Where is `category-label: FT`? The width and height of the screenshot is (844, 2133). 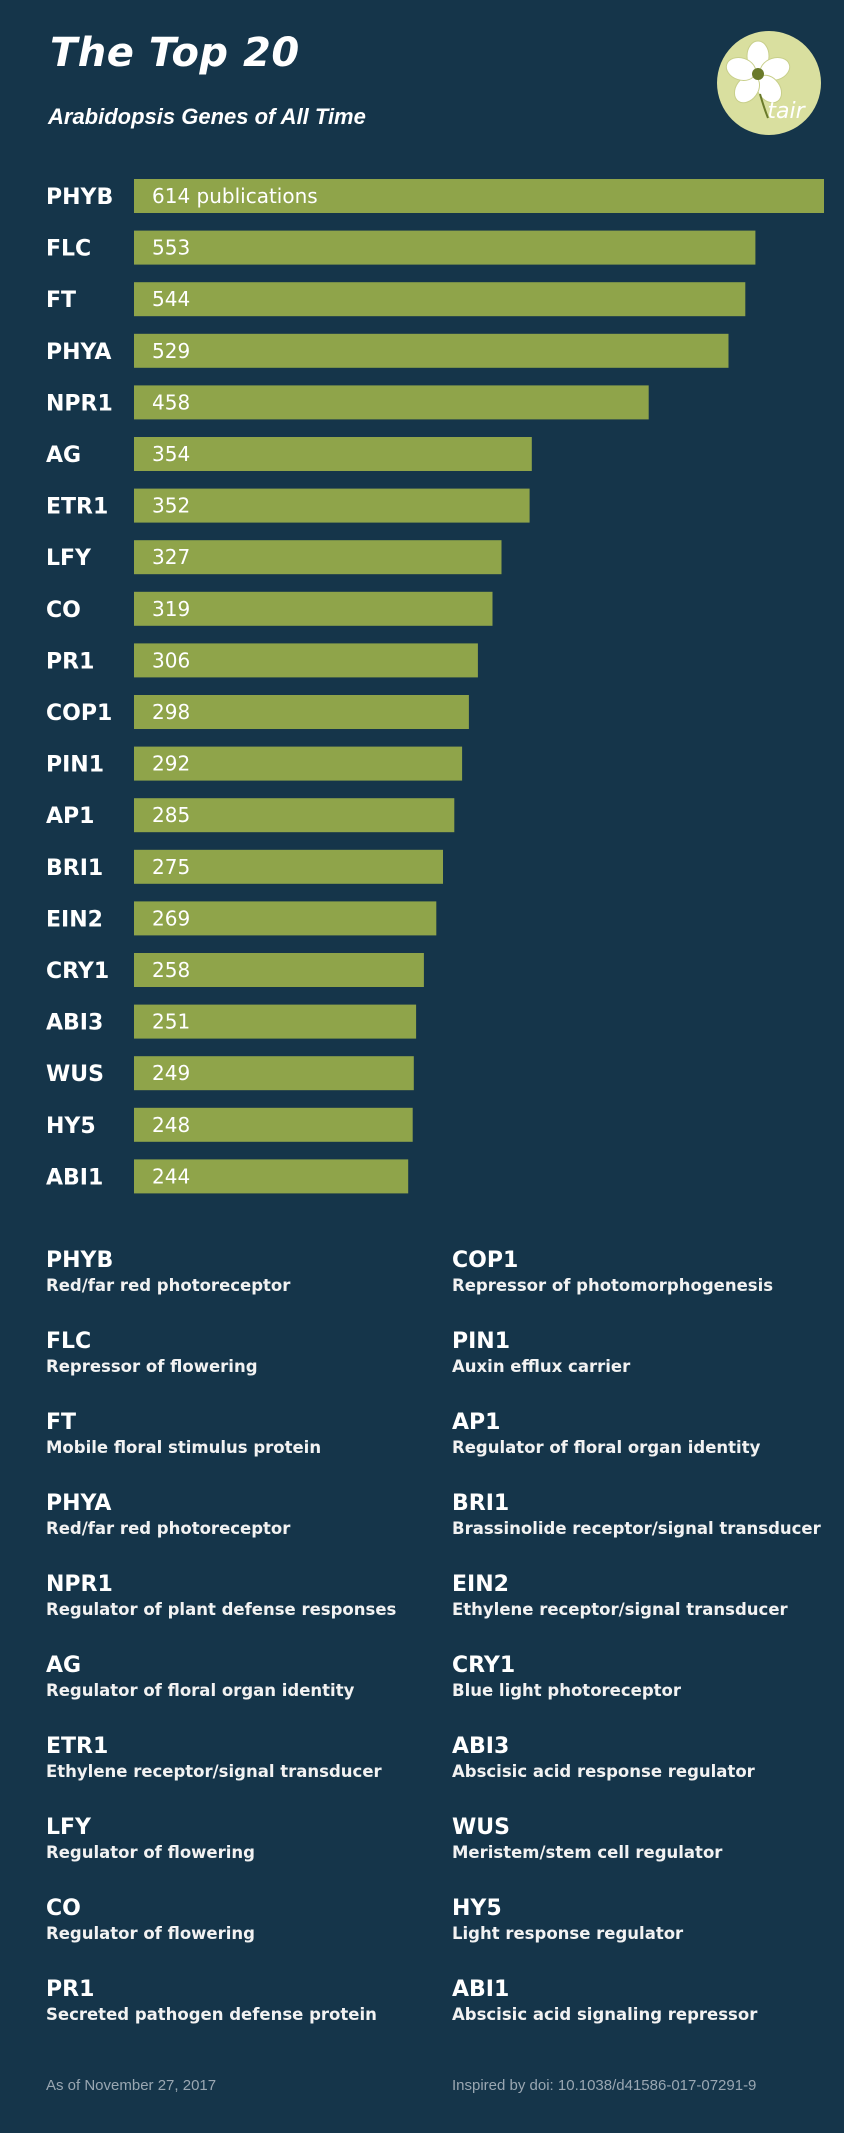 category-label: FT is located at coordinates (61, 300).